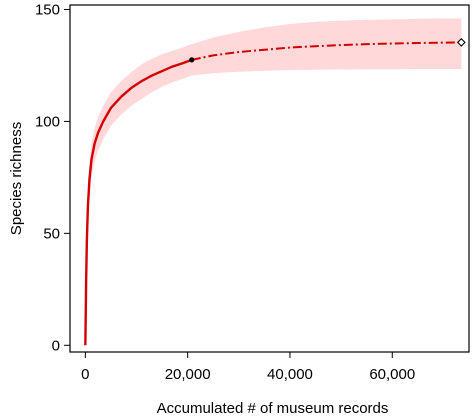 The image size is (474, 419). What do you see at coordinates (56, 345) in the screenshot?
I see `y-tick-label: 0` at bounding box center [56, 345].